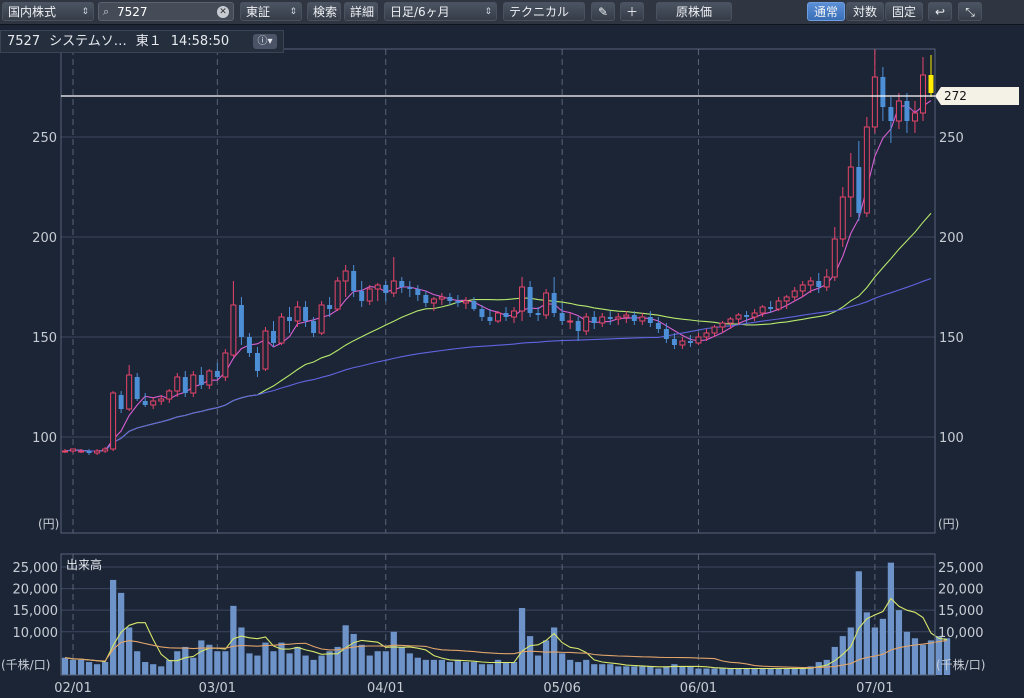 This screenshot has height=698, width=1024. What do you see at coordinates (948, 524) in the screenshot?
I see `price-unit-right: (円)` at bounding box center [948, 524].